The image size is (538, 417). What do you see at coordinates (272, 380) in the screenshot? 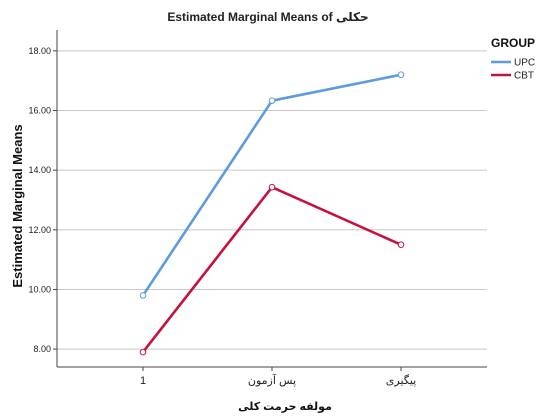
I see `x-tick-label: پس آزمون` at bounding box center [272, 380].